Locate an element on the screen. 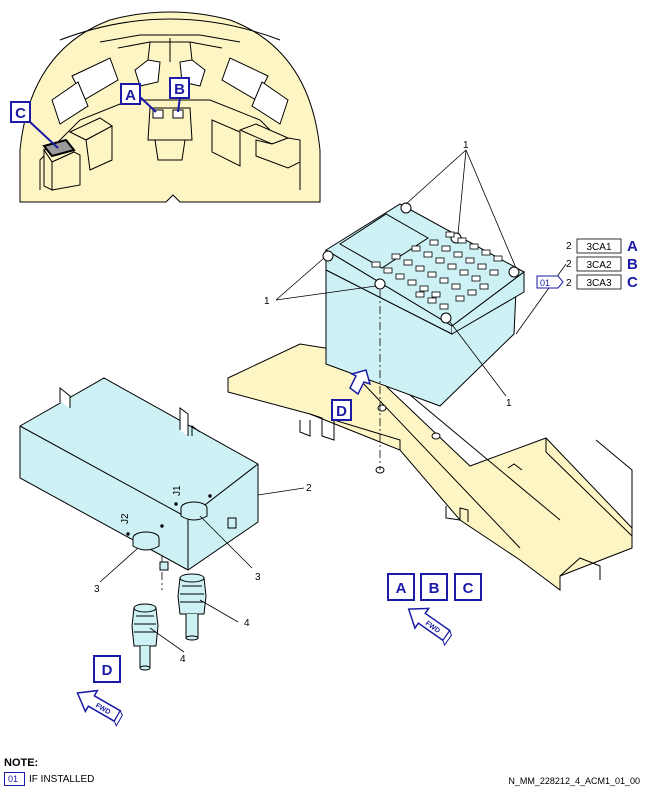 The width and height of the screenshot is (648, 792). effectivity-code: 01 is located at coordinates (15, 779).